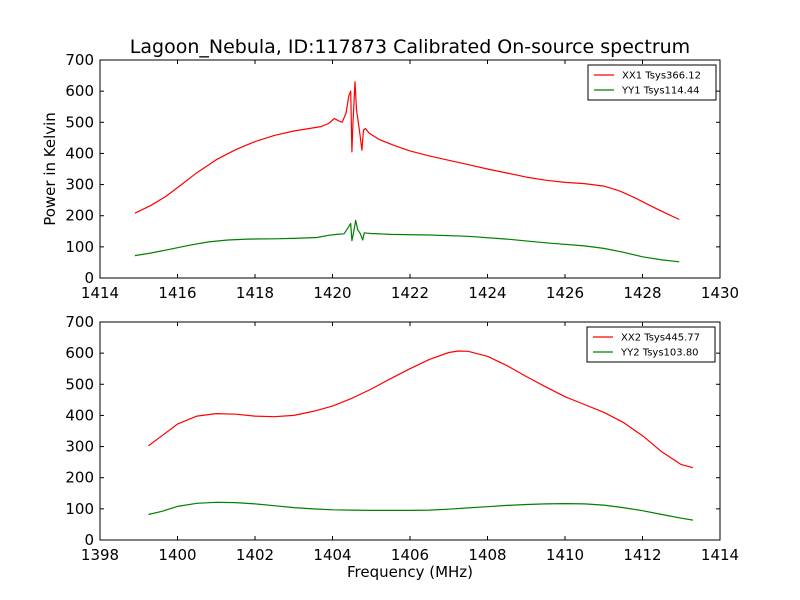 Image resolution: width=800 pixels, height=600 pixels. Describe the element at coordinates (255, 293) in the screenshot. I see `x-tick-label: 1418` at that location.